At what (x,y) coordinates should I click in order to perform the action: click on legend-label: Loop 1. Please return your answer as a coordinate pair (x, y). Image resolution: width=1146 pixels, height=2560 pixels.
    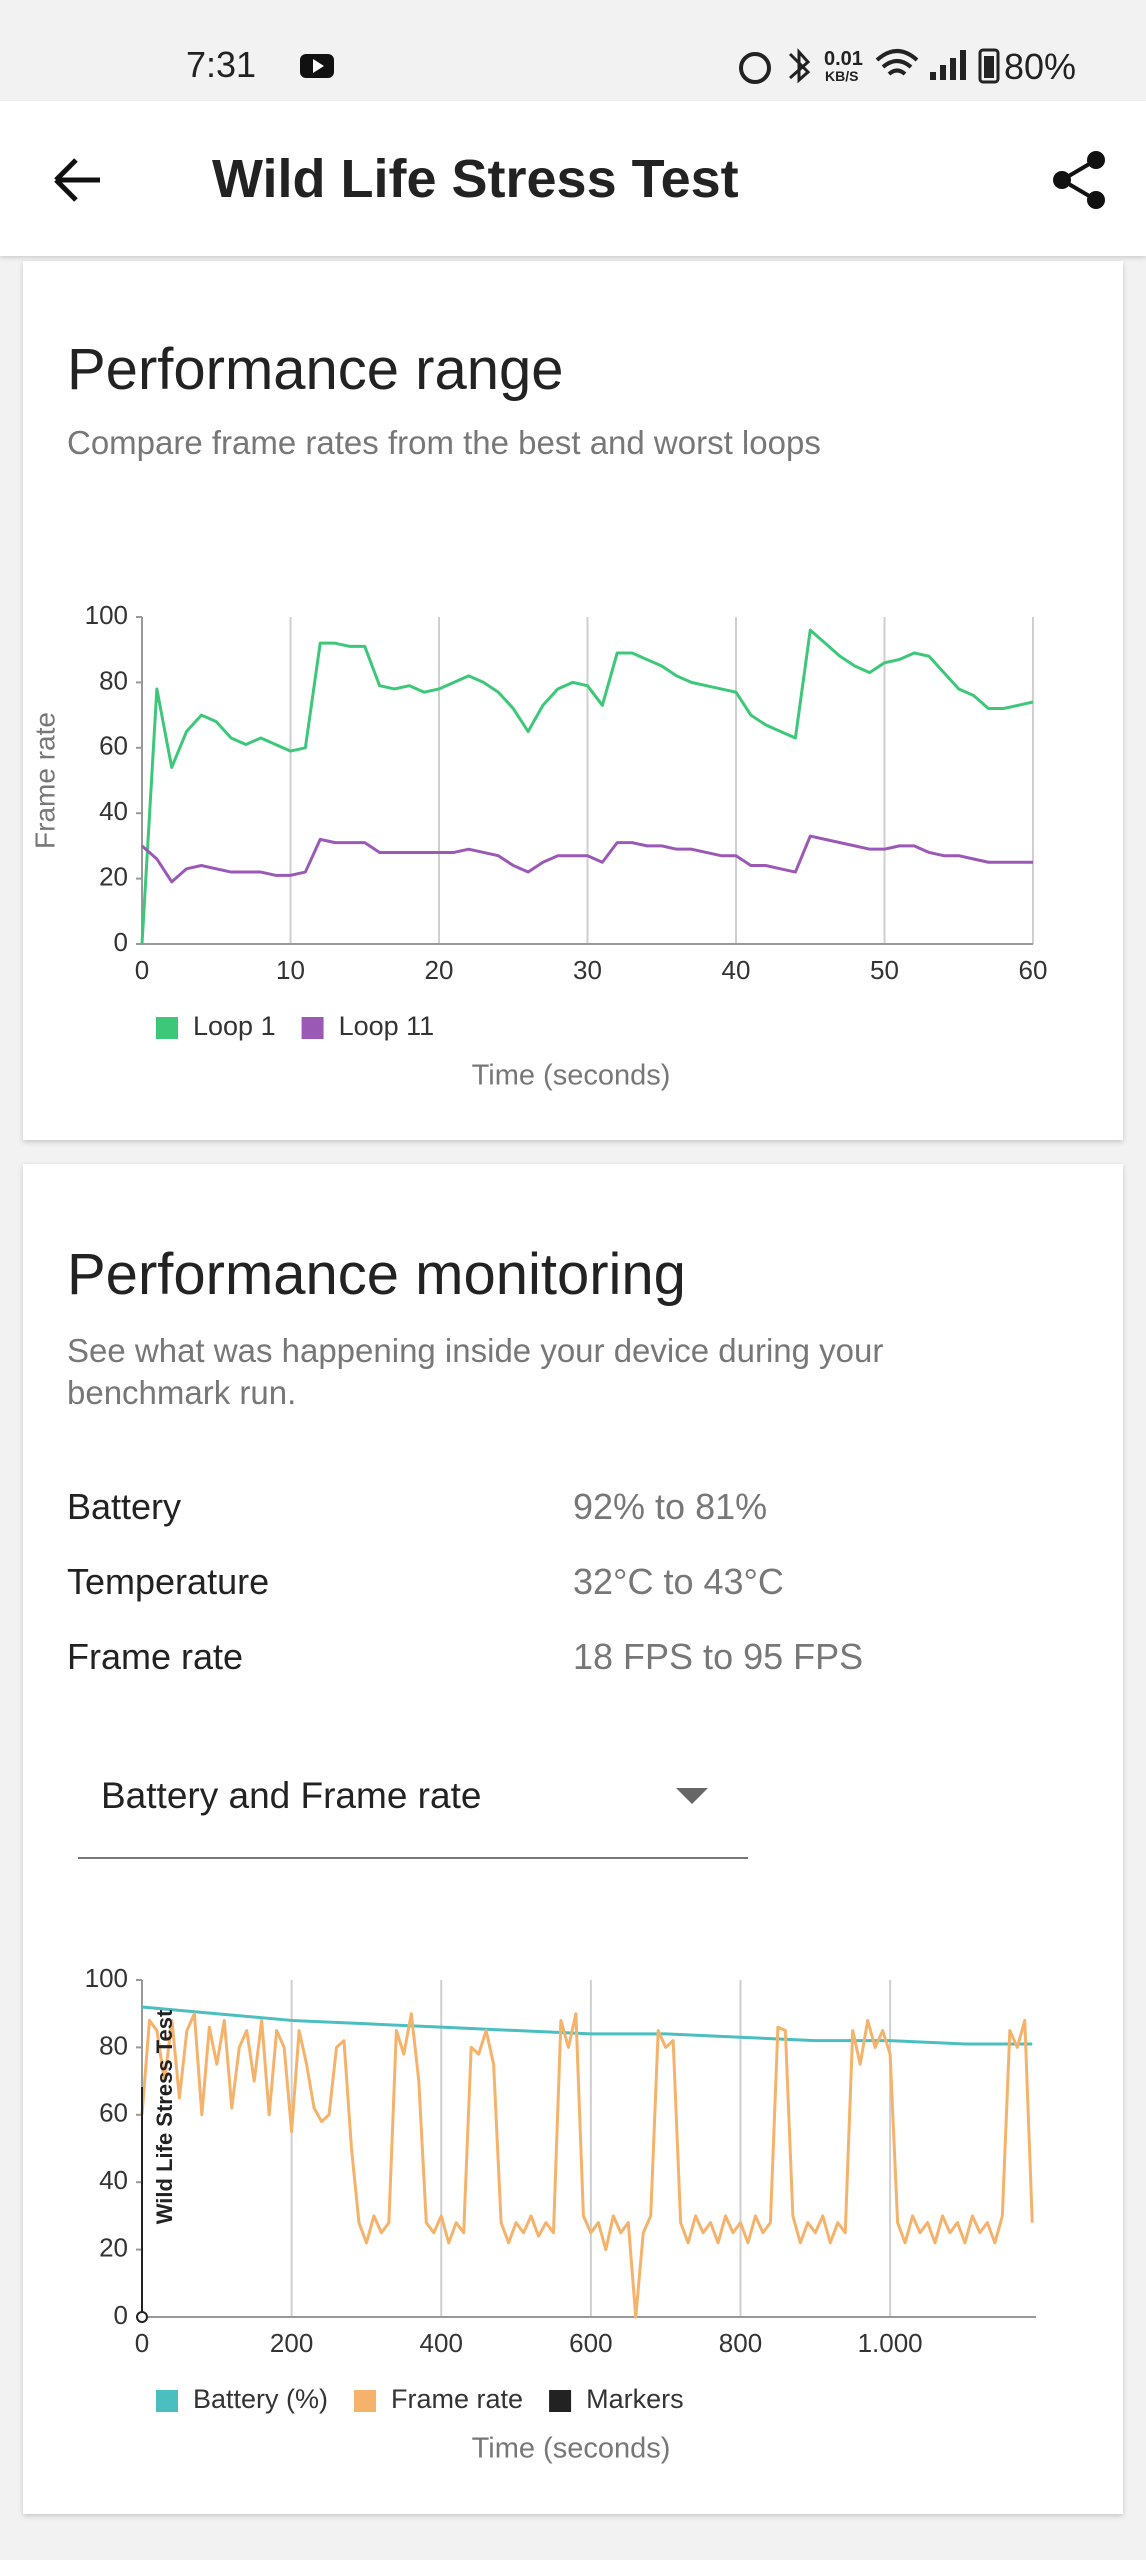
    Looking at the image, I should click on (234, 1026).